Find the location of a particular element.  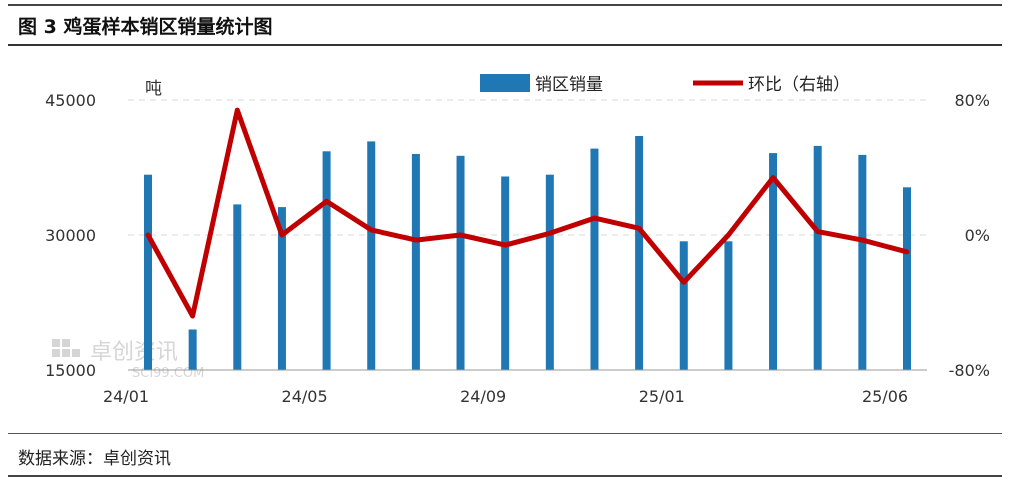

watermark-logo-icon is located at coordinates (66, 348).